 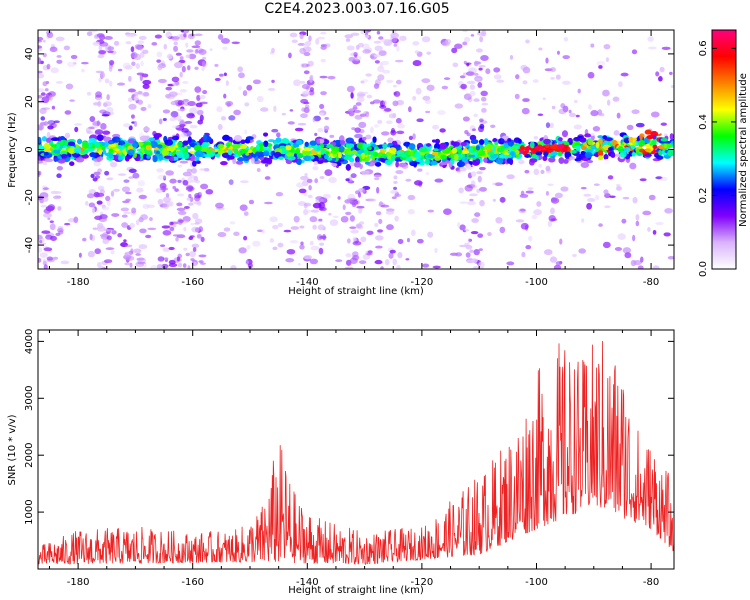 I want to click on snr-x-axis-label: Height of straight line (km), so click(x=356, y=590).